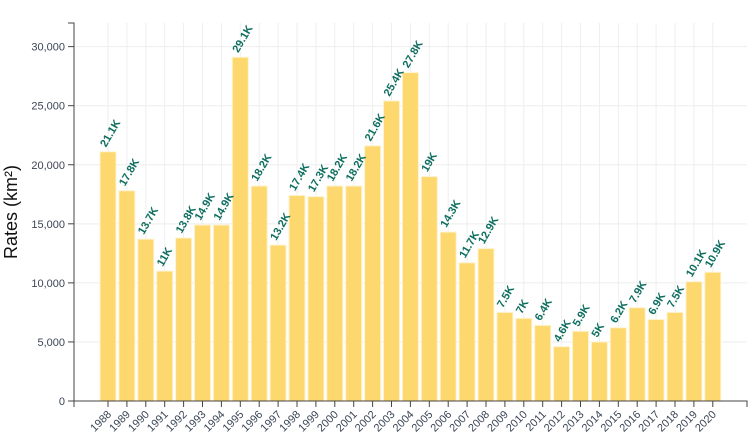 Image resolution: width=754 pixels, height=448 pixels. What do you see at coordinates (48, 48) in the screenshot?
I see `y-tick-label: 30,000` at bounding box center [48, 48].